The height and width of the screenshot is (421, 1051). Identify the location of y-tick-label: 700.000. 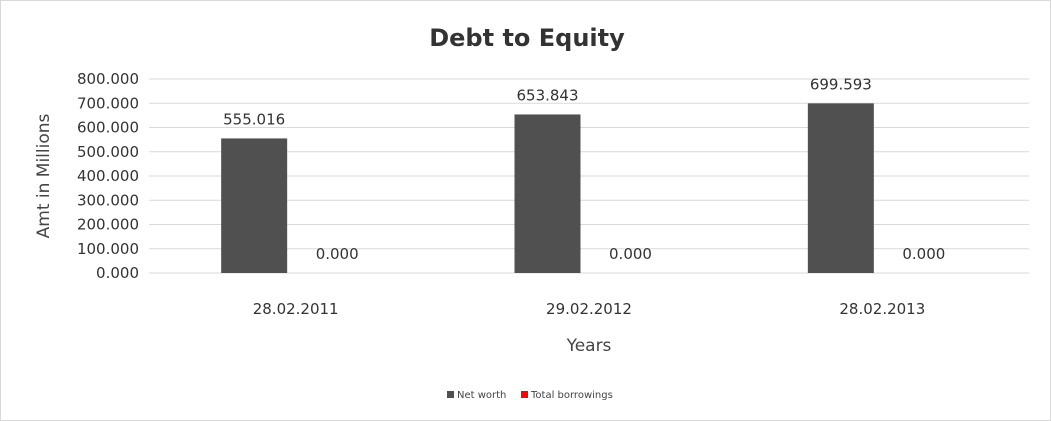
(108, 103).